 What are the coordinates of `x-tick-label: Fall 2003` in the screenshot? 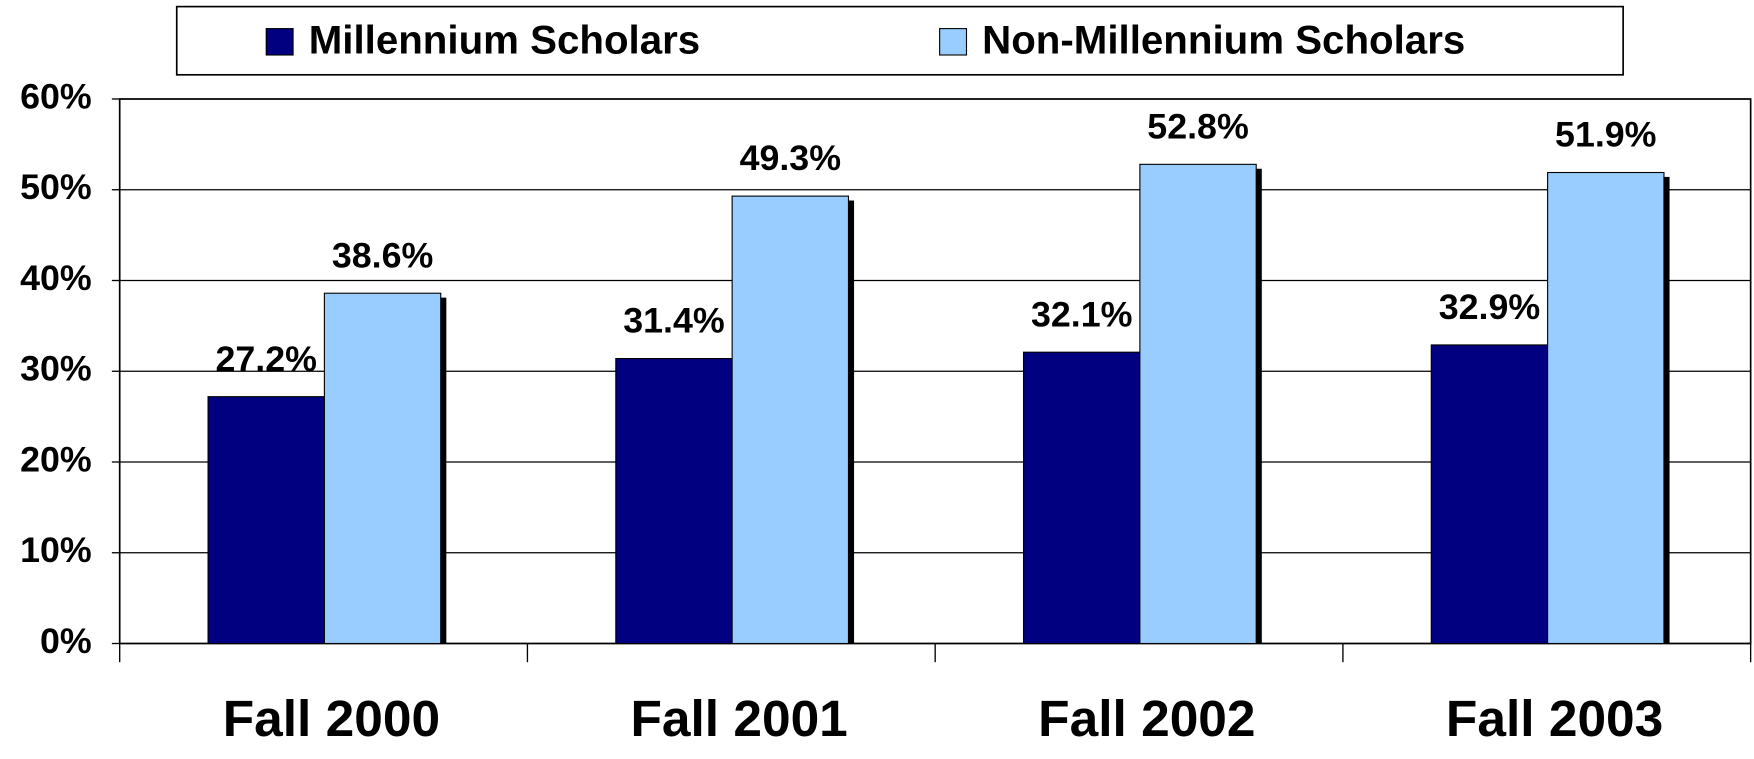 It's located at (1554, 718).